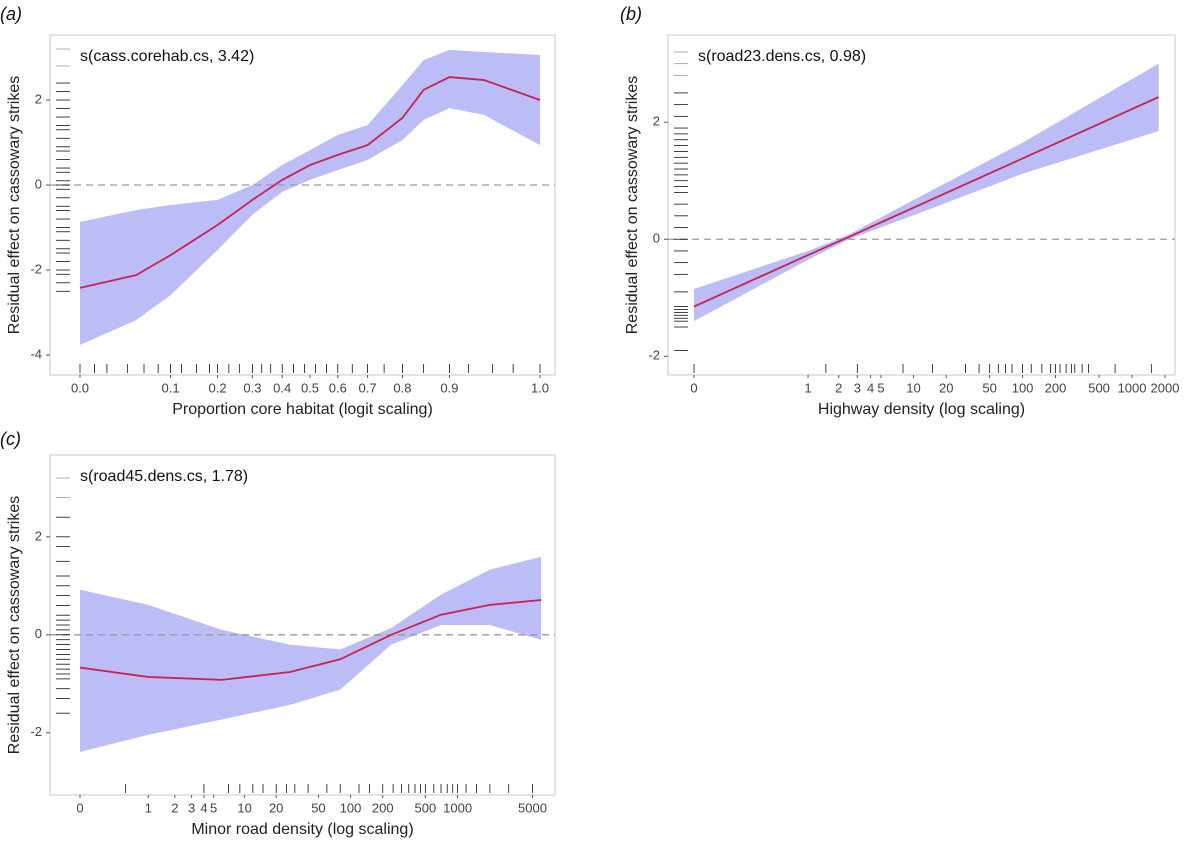 Image resolution: width=1192 pixels, height=858 pixels. What do you see at coordinates (167, 56) in the screenshot?
I see `annotation: s(cass.corehab.cs, 3.42)` at bounding box center [167, 56].